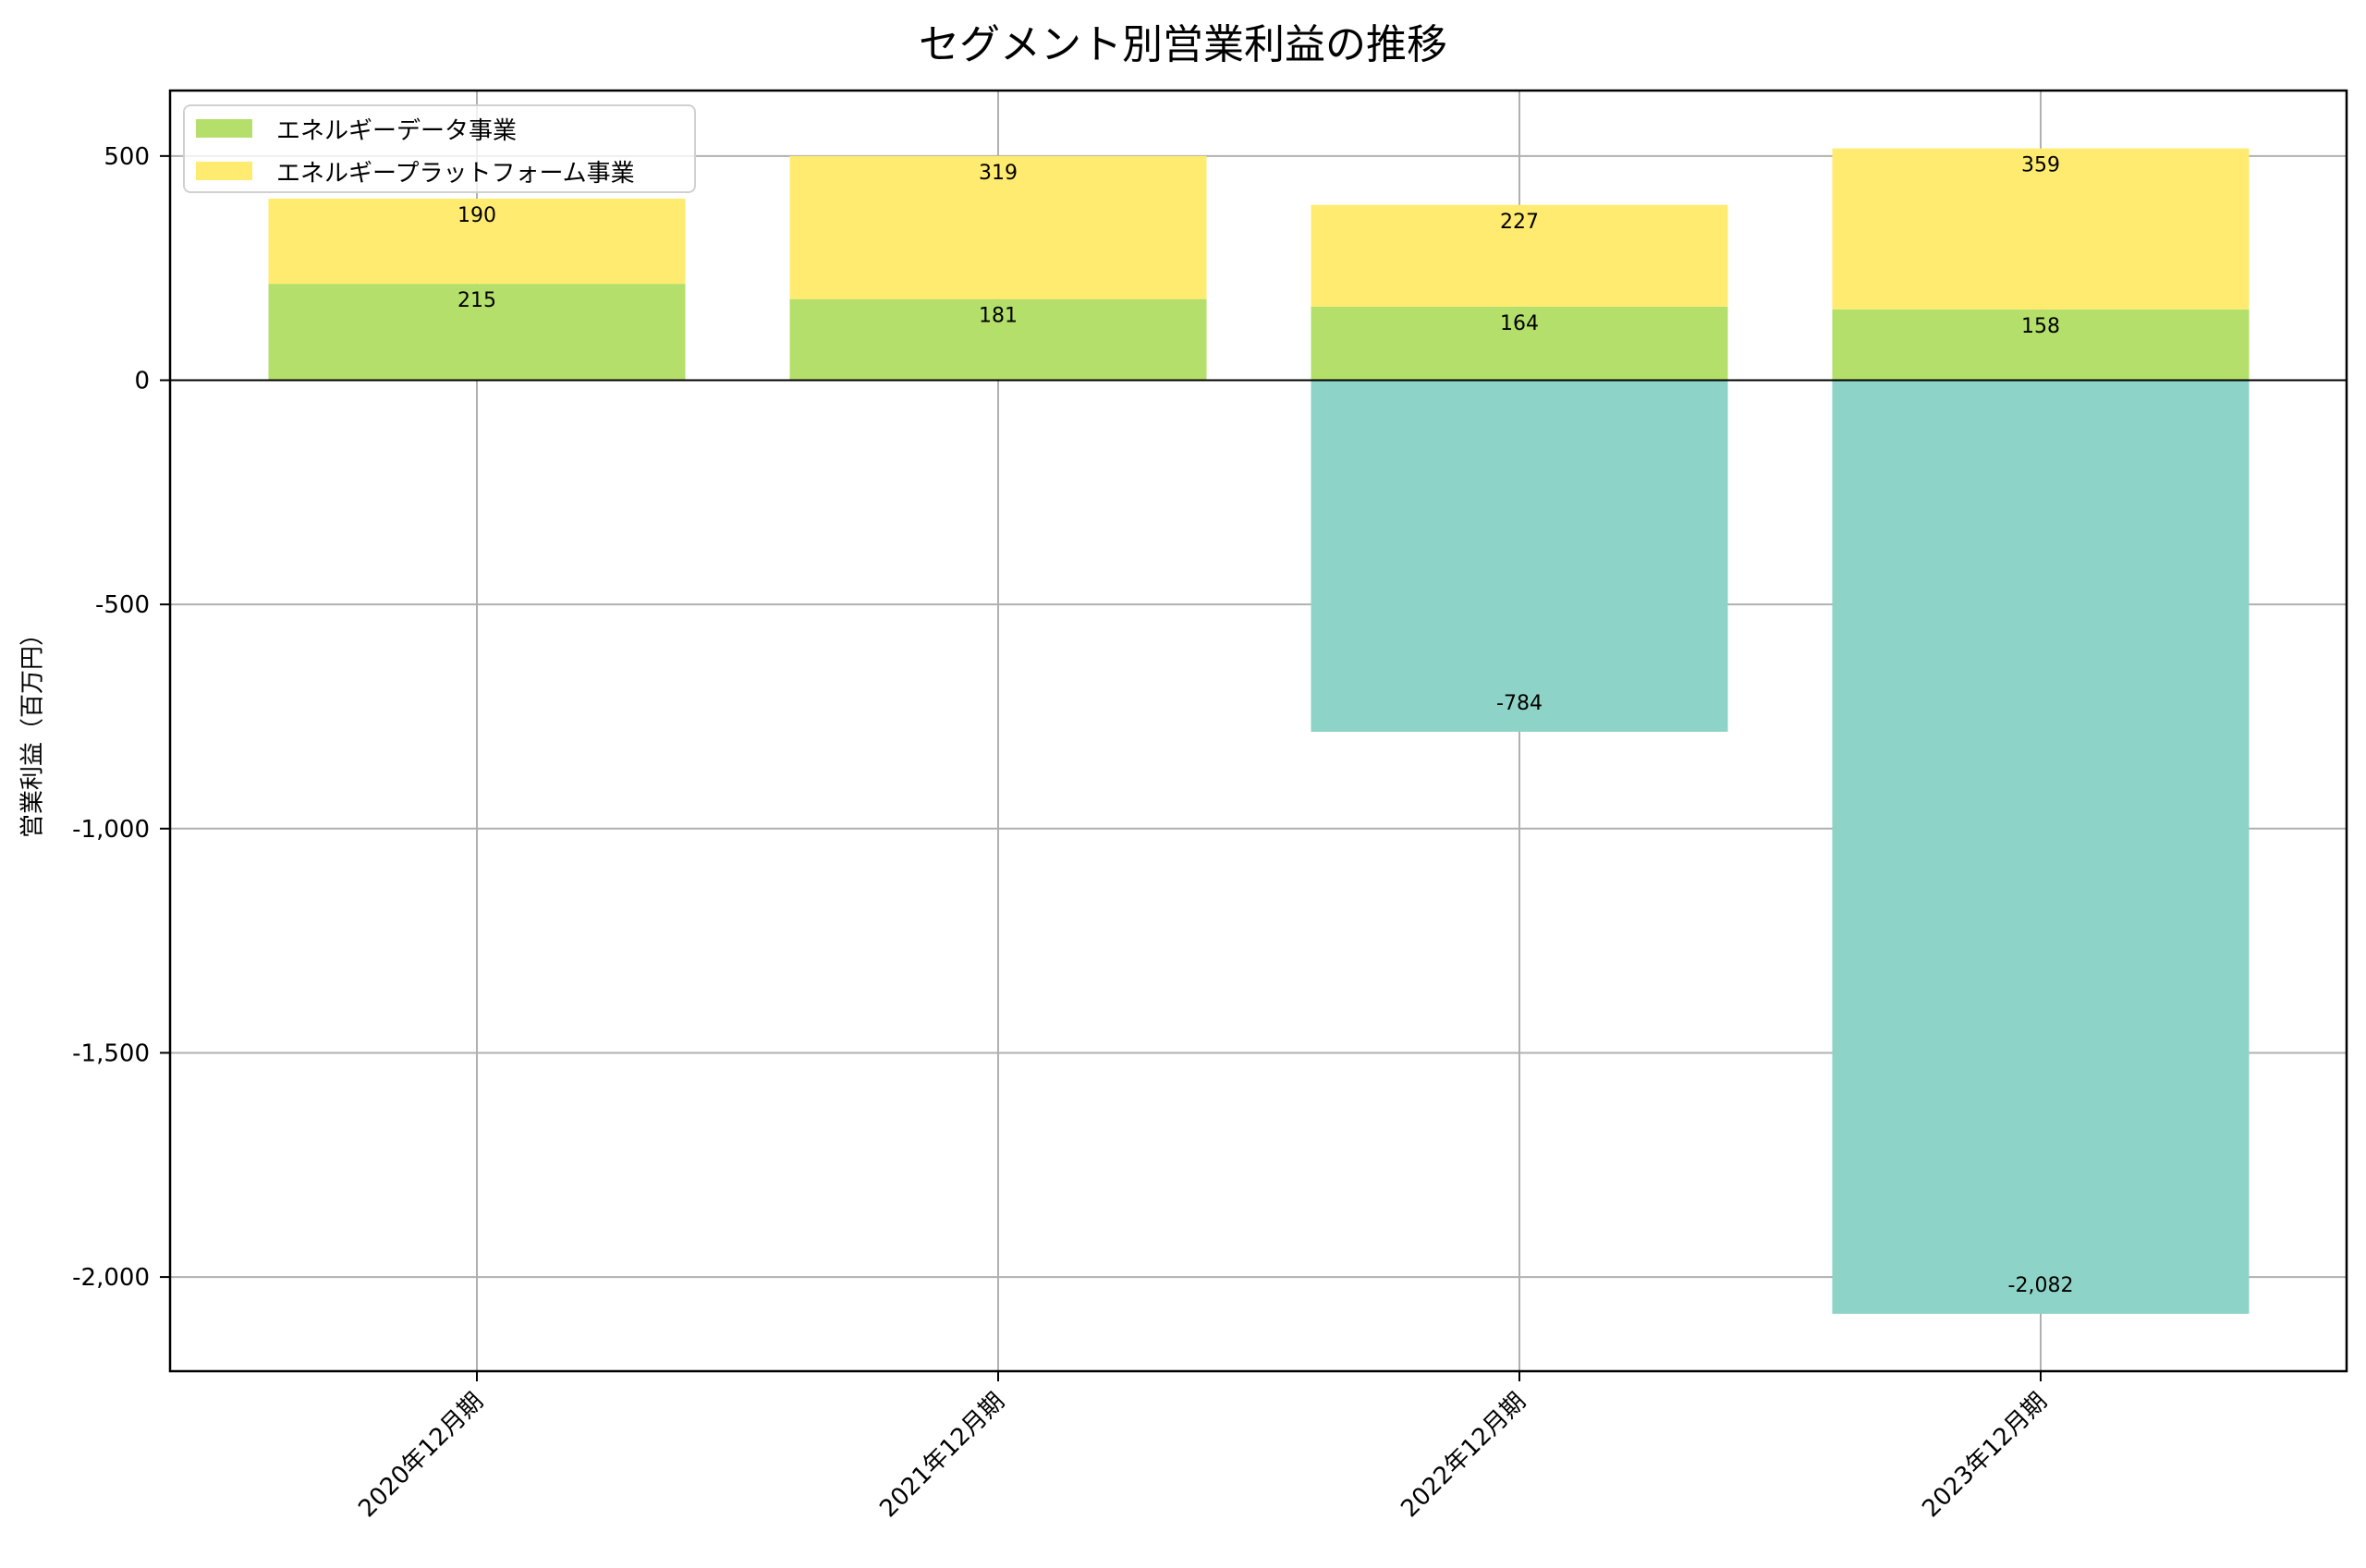 The width and height of the screenshot is (2366, 1568). I want to click on bar-value-label: 158, so click(2040, 326).